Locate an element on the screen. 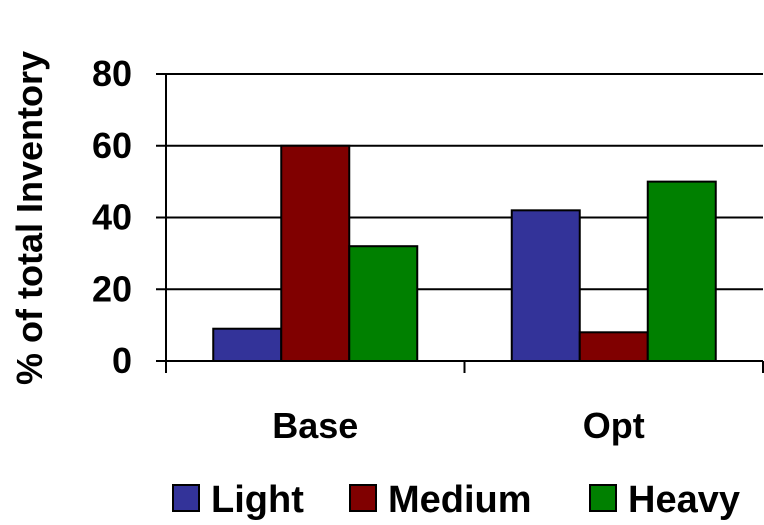 This screenshot has height=525, width=764. legend-swatch-medium is located at coordinates (363, 498).